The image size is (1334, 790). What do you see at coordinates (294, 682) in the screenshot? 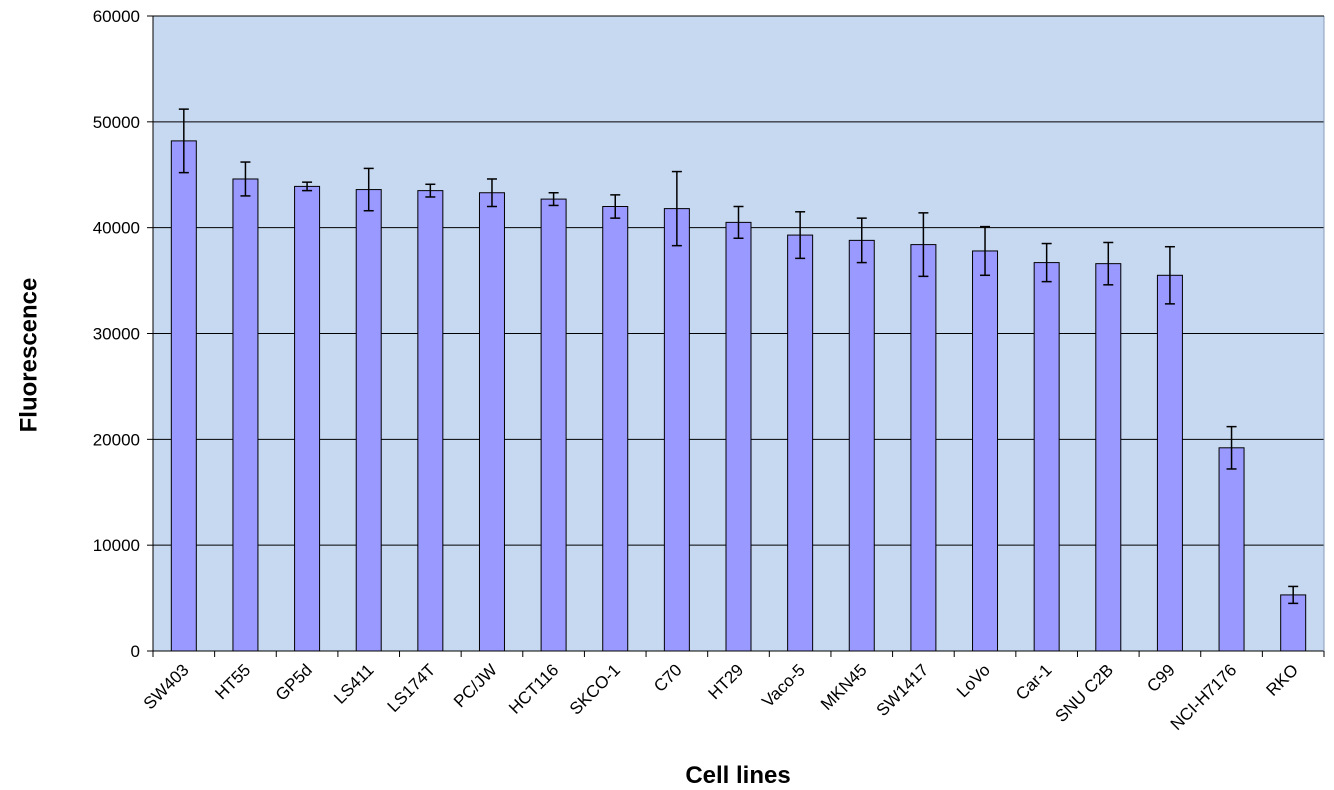
I see `x-tick-label: GP5d` at bounding box center [294, 682].